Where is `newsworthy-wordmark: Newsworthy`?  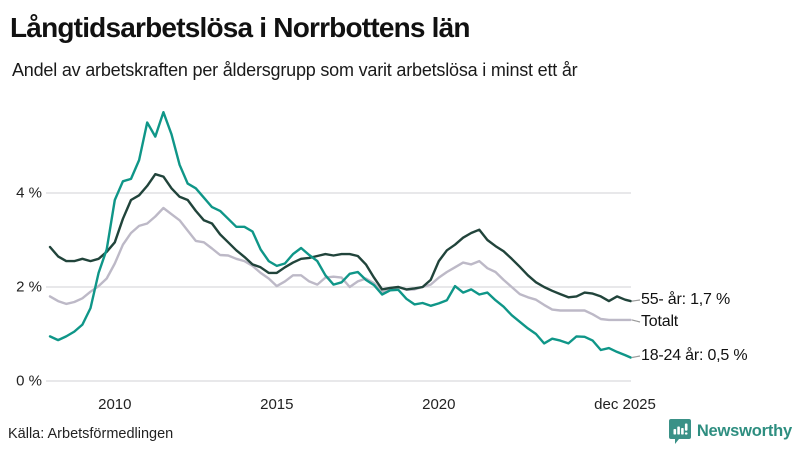 newsworthy-wordmark: Newsworthy is located at coordinates (744, 430).